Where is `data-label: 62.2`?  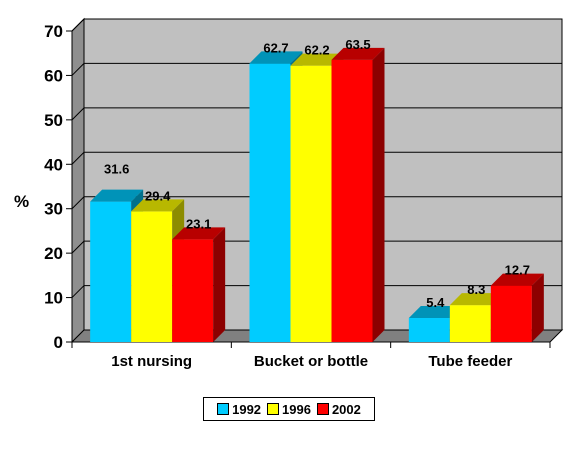
data-label: 62.2 is located at coordinates (316, 50).